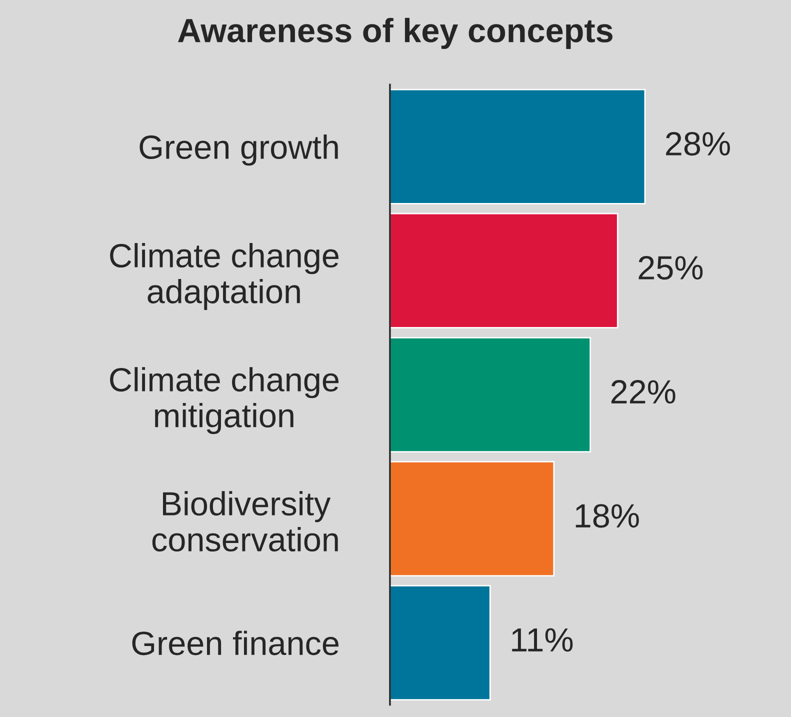 This screenshot has width=791, height=717. Describe the element at coordinates (239, 150) in the screenshot. I see `y-tick-label: Green growth` at that location.